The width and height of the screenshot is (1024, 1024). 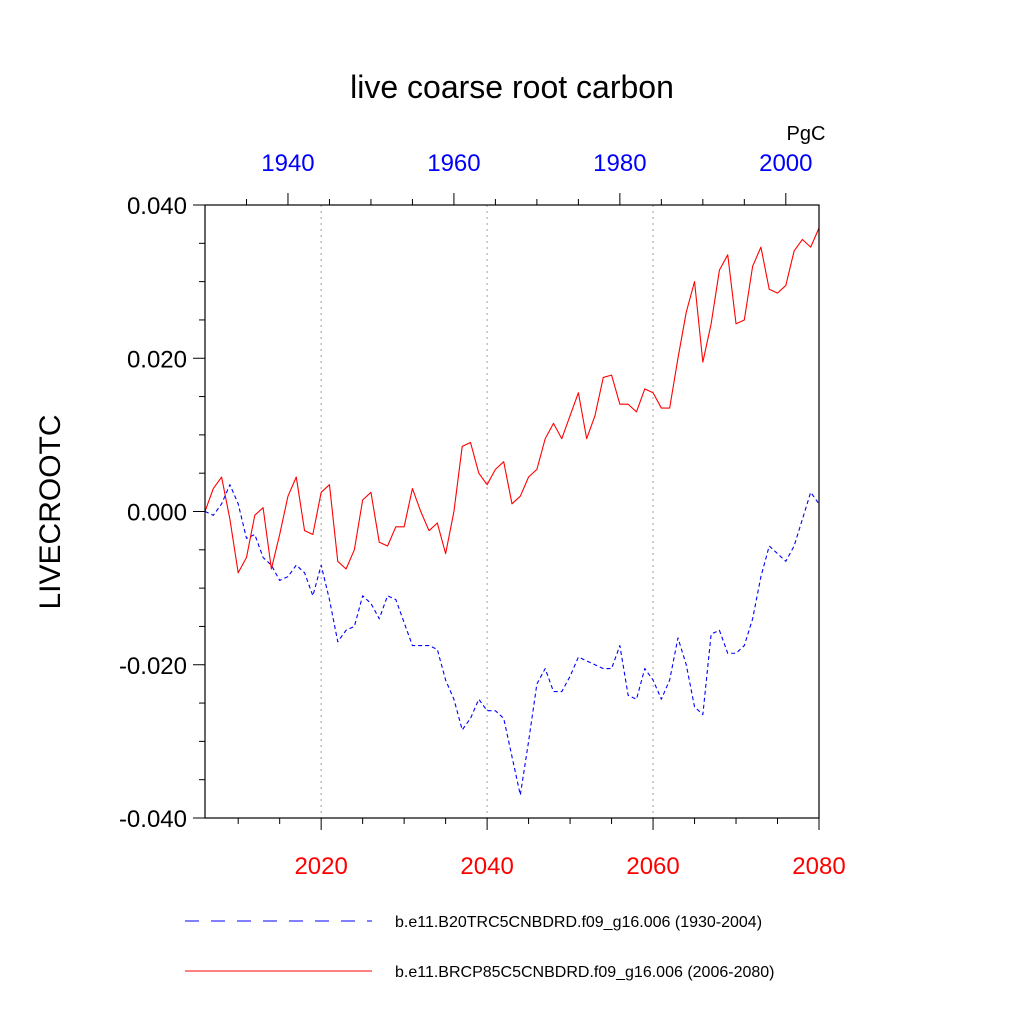 I want to click on x-top-tick-label: 1980, so click(x=619, y=163).